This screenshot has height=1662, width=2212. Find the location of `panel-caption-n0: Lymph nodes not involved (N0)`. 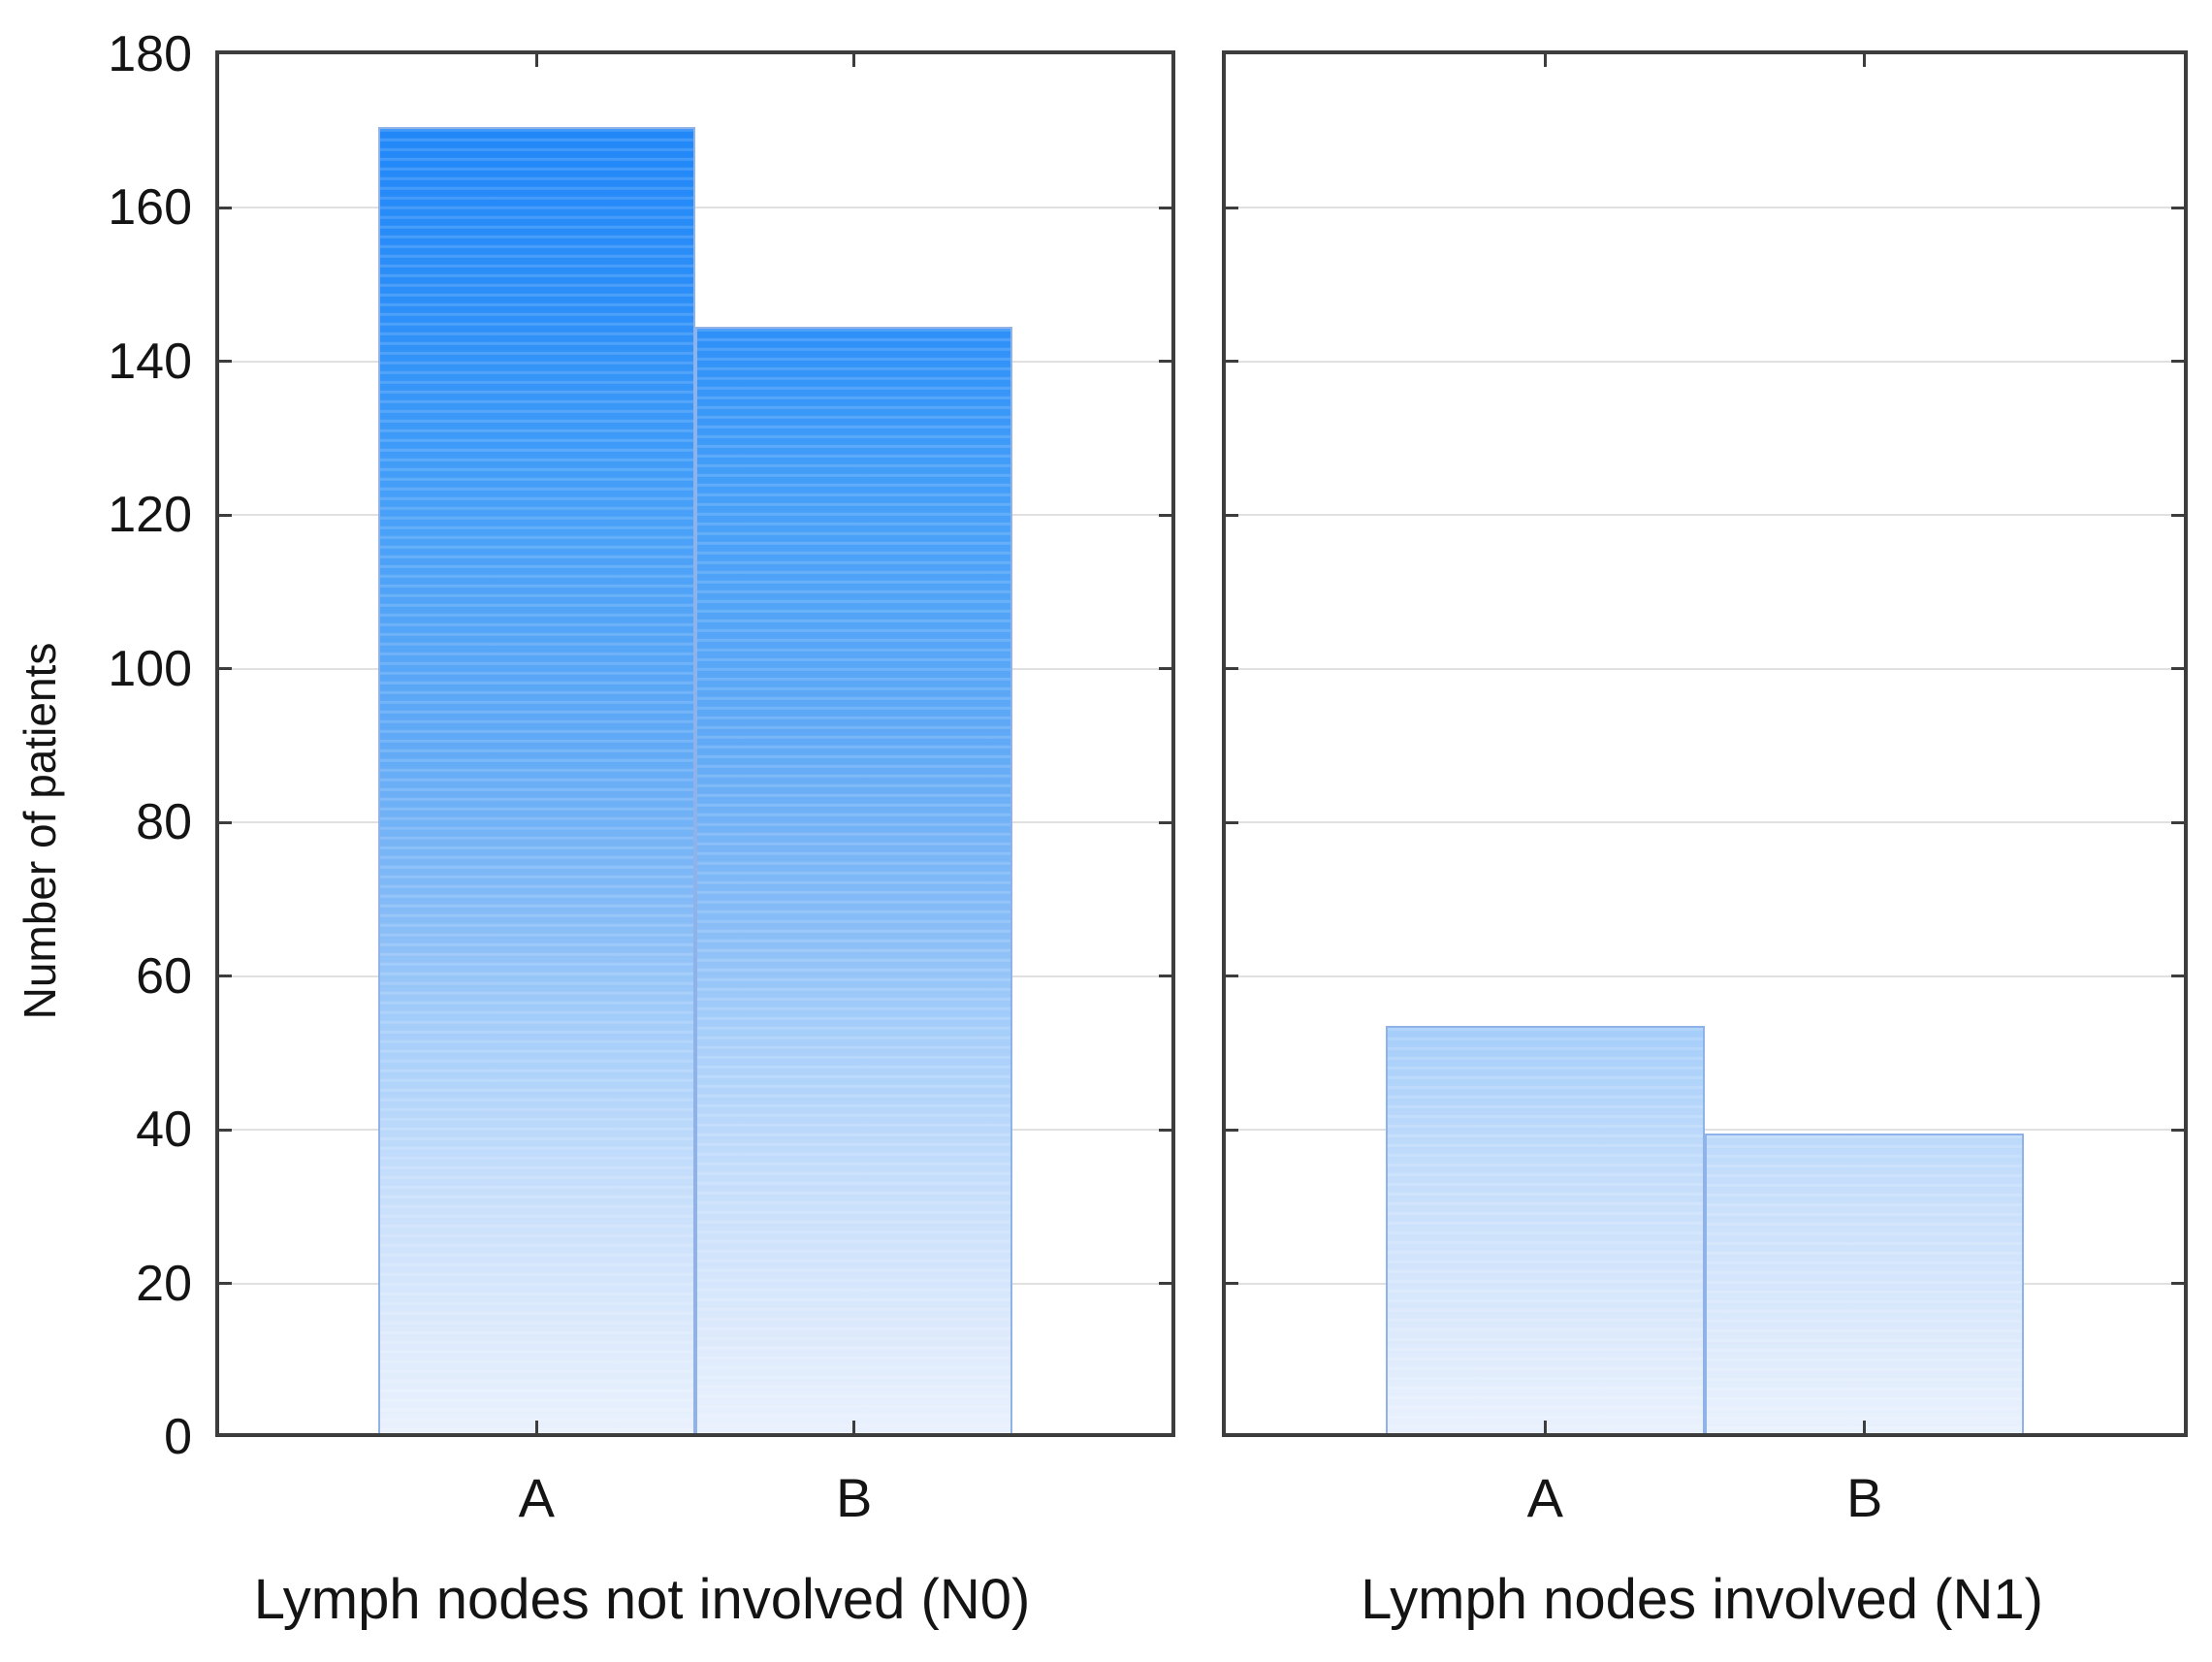

panel-caption-n0: Lymph nodes not involved (N0) is located at coordinates (642, 1599).